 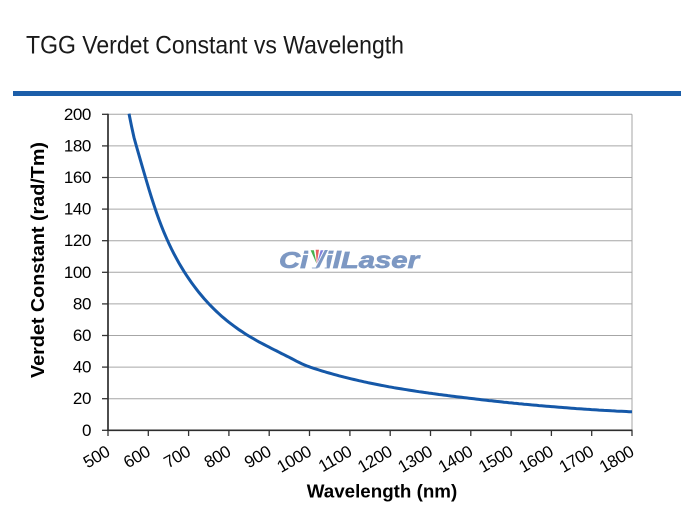 I want to click on svg-text: 80, so click(x=82, y=303).